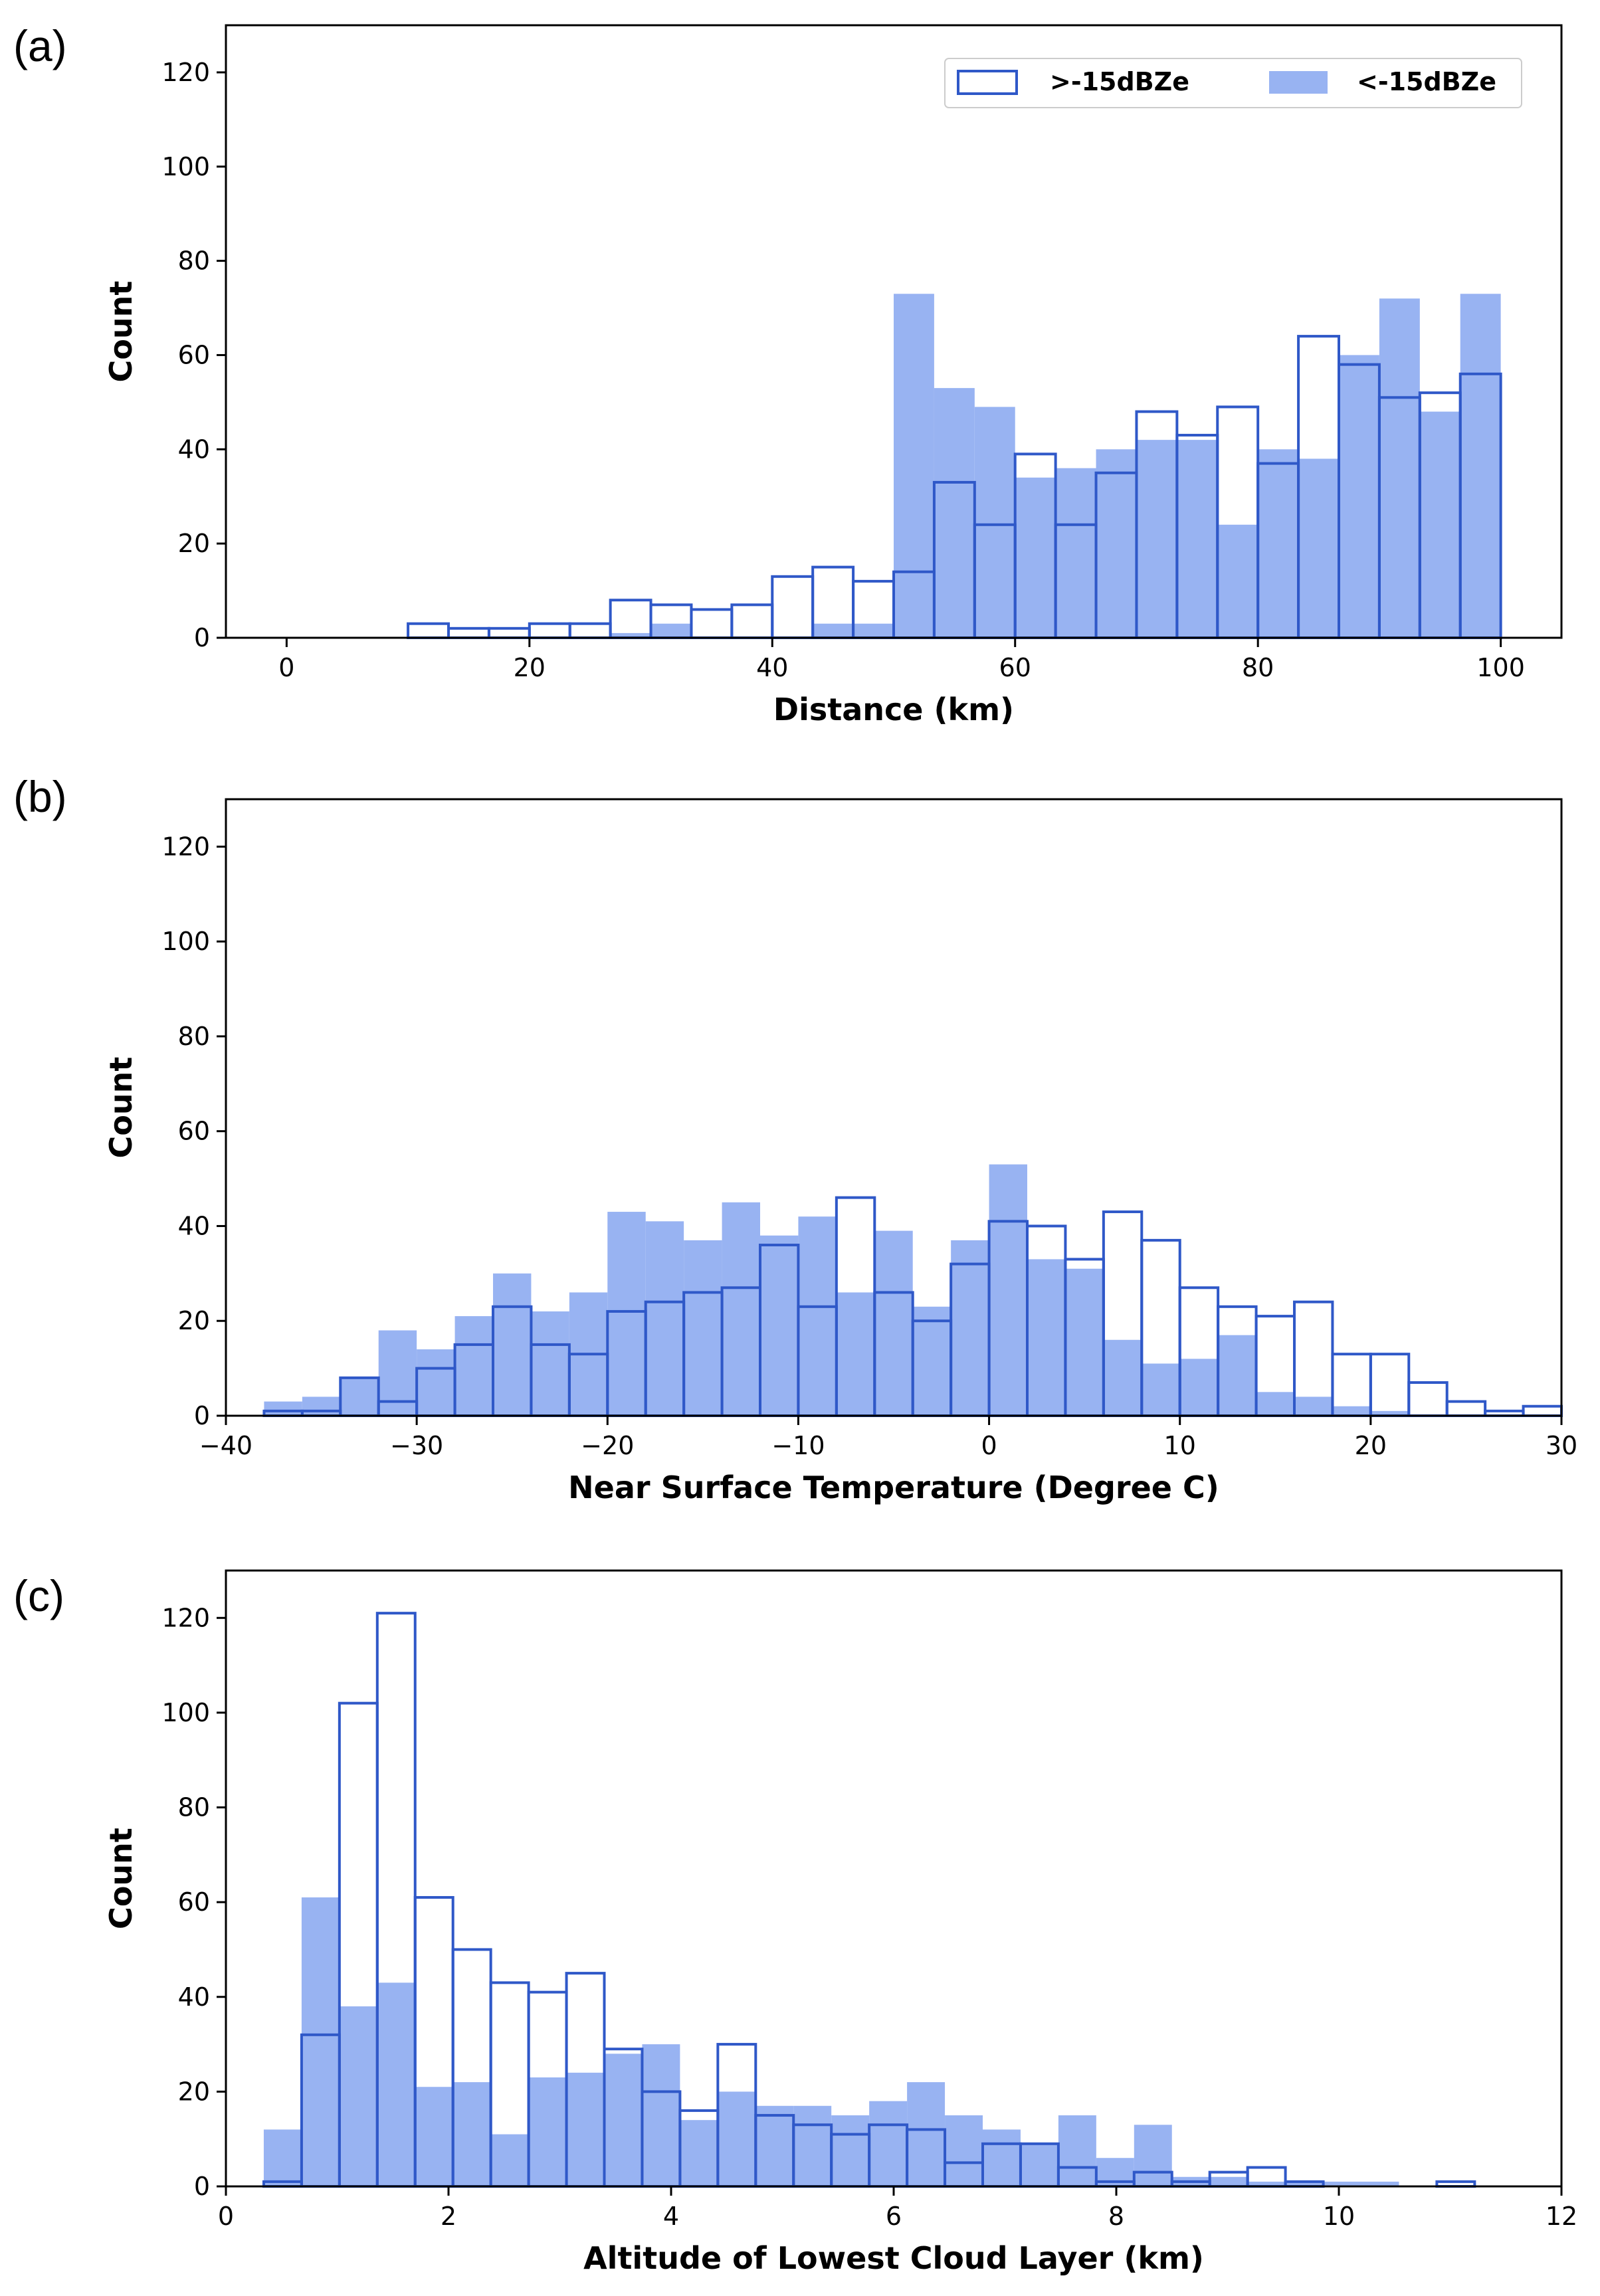  What do you see at coordinates (607, 1446) in the screenshot?
I see `x-tick-label: −20` at bounding box center [607, 1446].